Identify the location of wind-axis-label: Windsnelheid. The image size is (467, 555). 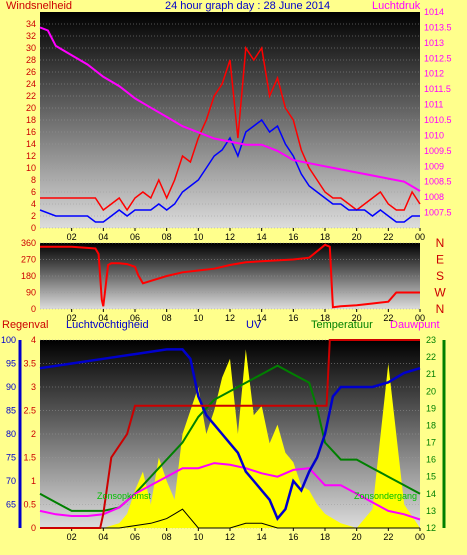
(39, 6).